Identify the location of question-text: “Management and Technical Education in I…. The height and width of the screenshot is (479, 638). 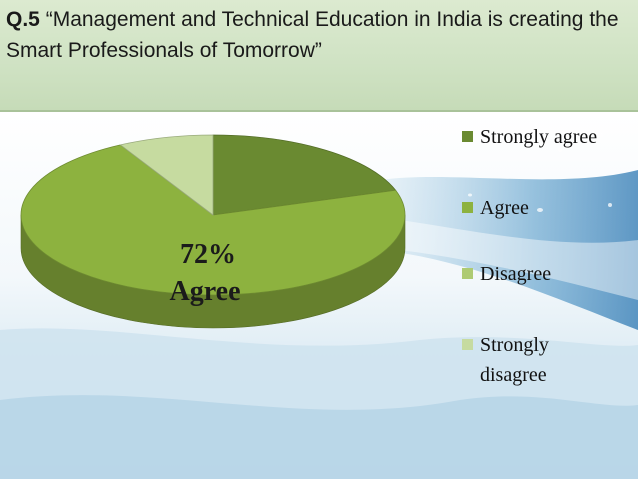
(312, 35).